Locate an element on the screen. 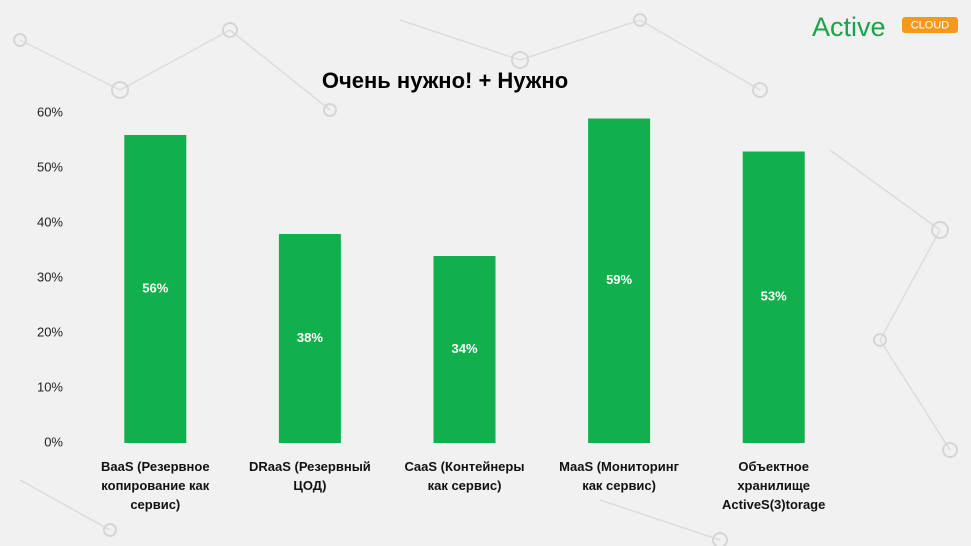 The width and height of the screenshot is (971, 546). value-label: 38% is located at coordinates (310, 337).